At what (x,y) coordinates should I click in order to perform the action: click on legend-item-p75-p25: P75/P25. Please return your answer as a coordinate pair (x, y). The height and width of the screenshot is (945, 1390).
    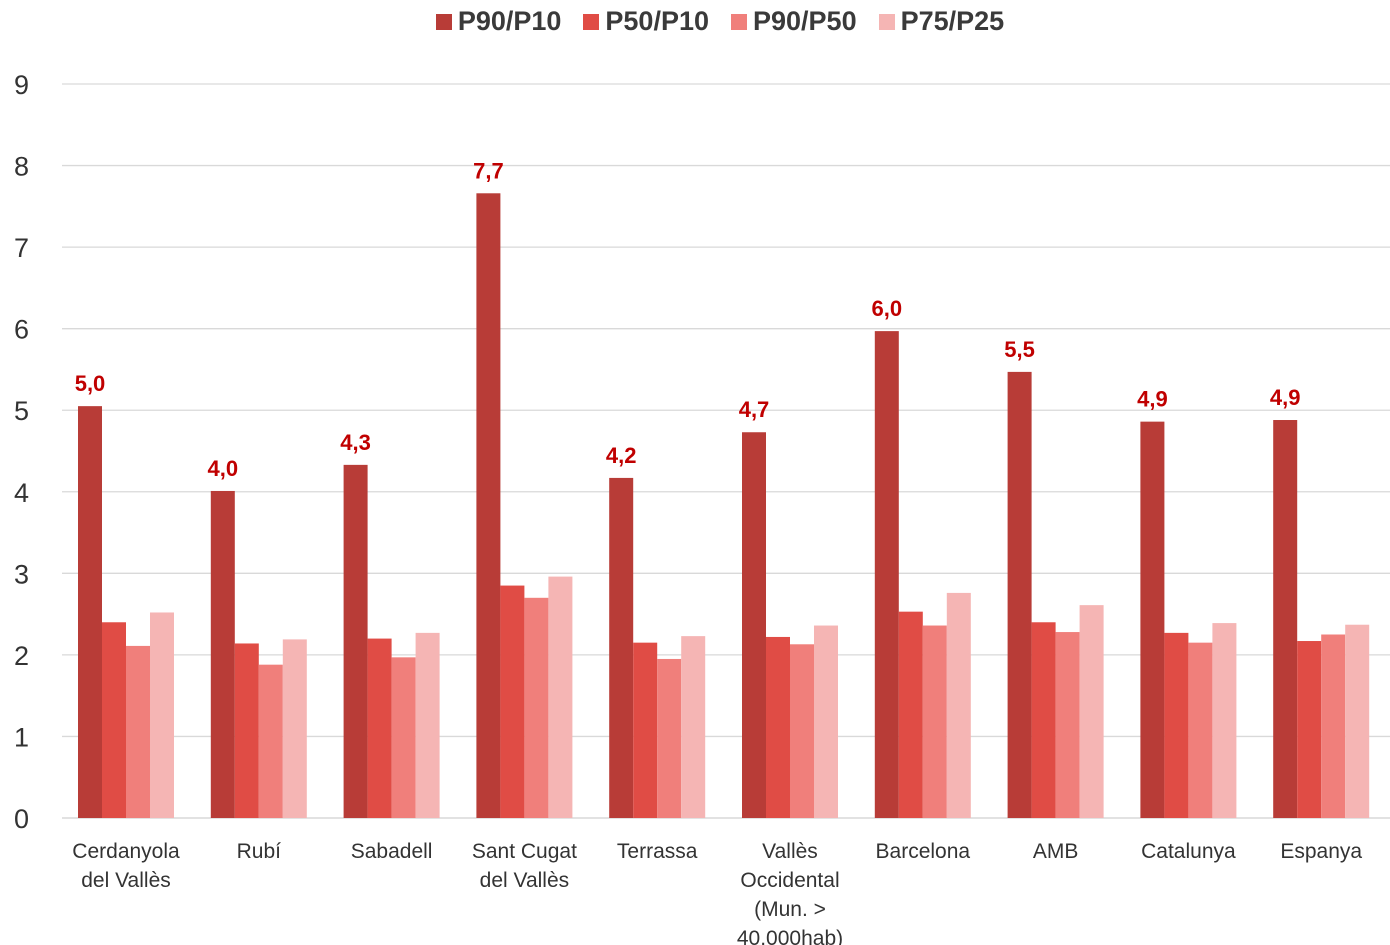
    Looking at the image, I should click on (941, 21).